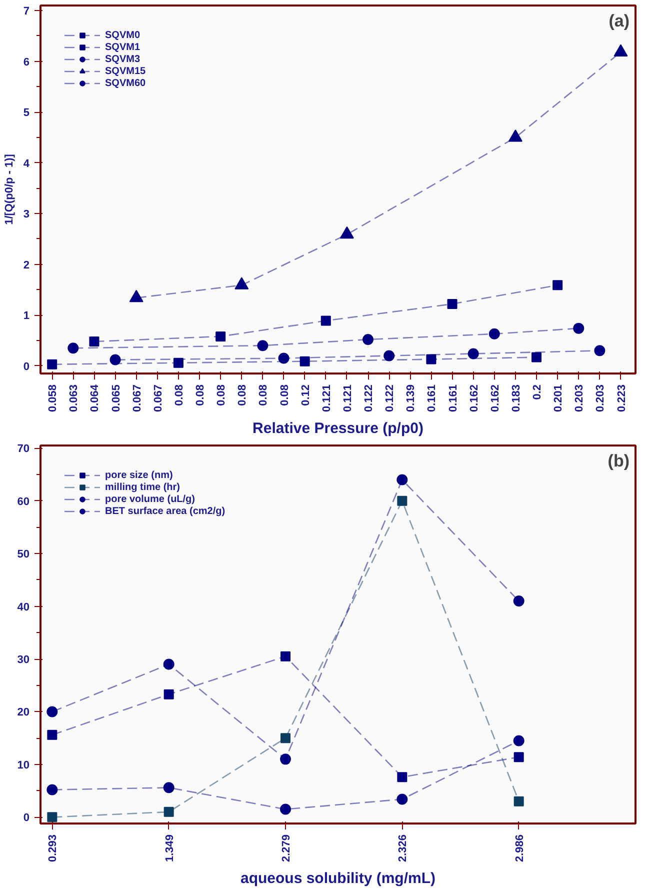 The image size is (645, 894). What do you see at coordinates (170, 848) in the screenshot?
I see `x-tick-label: 1.349` at bounding box center [170, 848].